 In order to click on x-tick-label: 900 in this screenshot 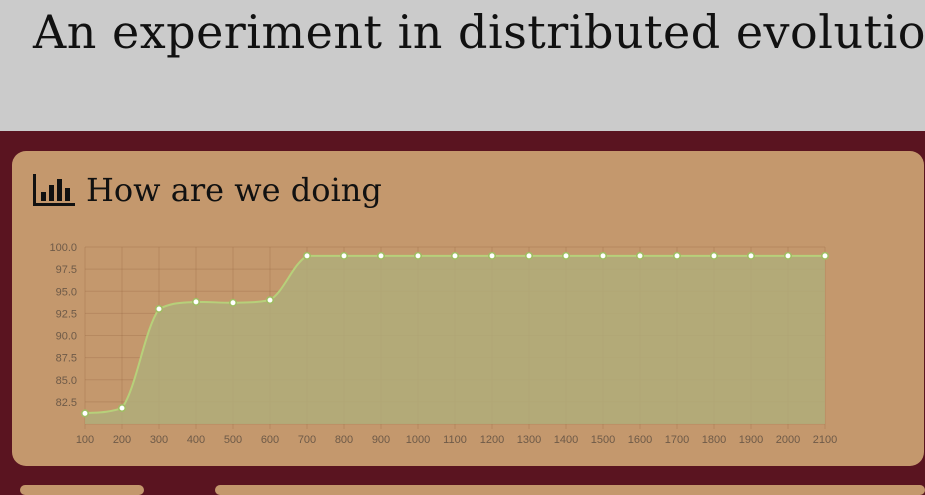, I will do `click(381, 440)`.